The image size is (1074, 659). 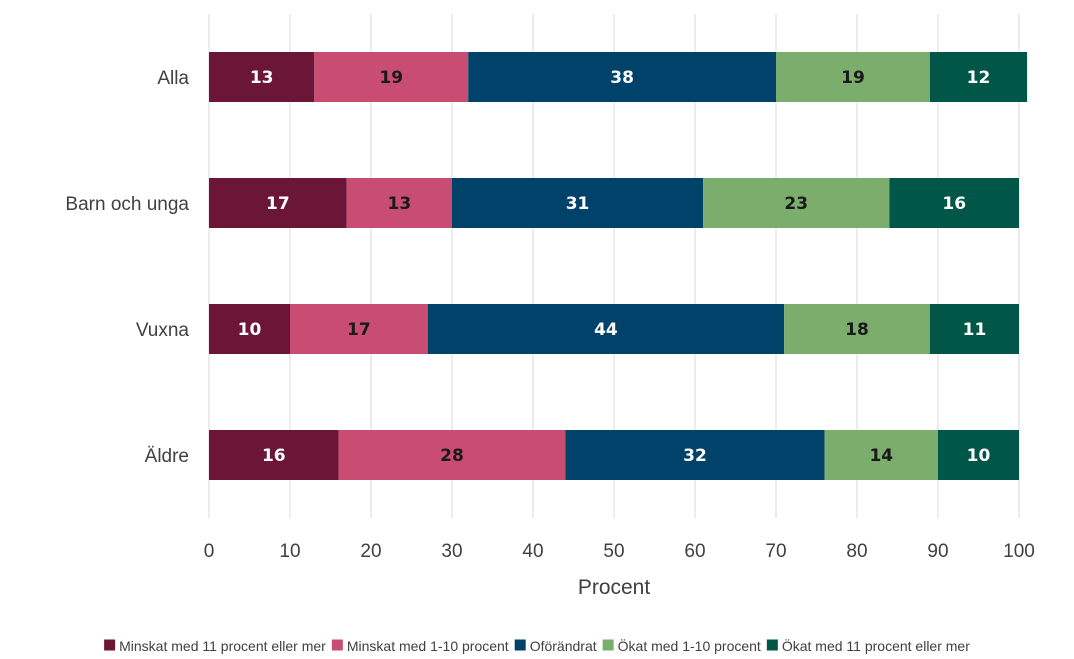 What do you see at coordinates (775, 551) in the screenshot?
I see `x-tick-label: 70` at bounding box center [775, 551].